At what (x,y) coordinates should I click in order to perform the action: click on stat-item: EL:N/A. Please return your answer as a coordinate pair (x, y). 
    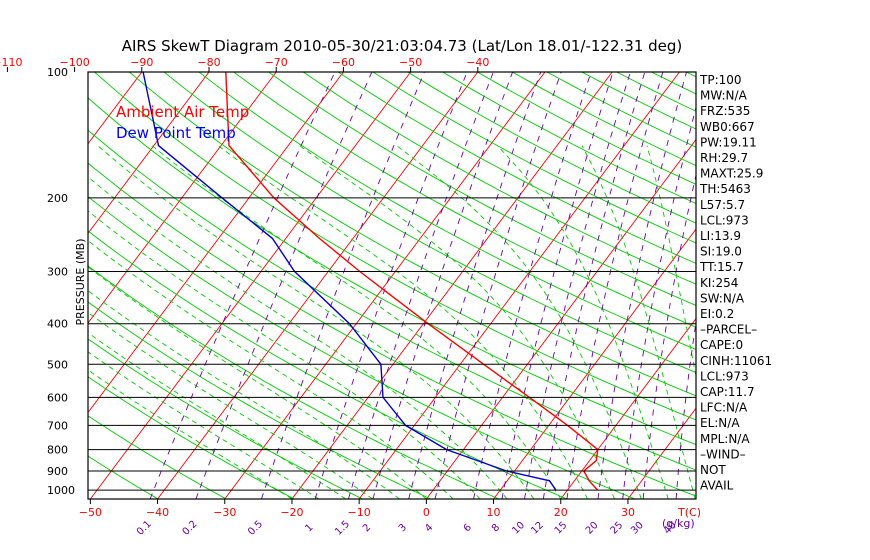
    Looking at the image, I should click on (720, 423).